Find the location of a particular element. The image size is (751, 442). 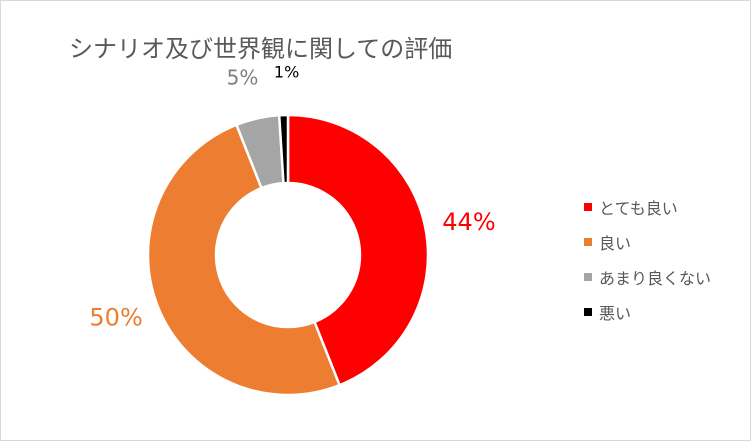

data-label-4: 1% is located at coordinates (286, 72).